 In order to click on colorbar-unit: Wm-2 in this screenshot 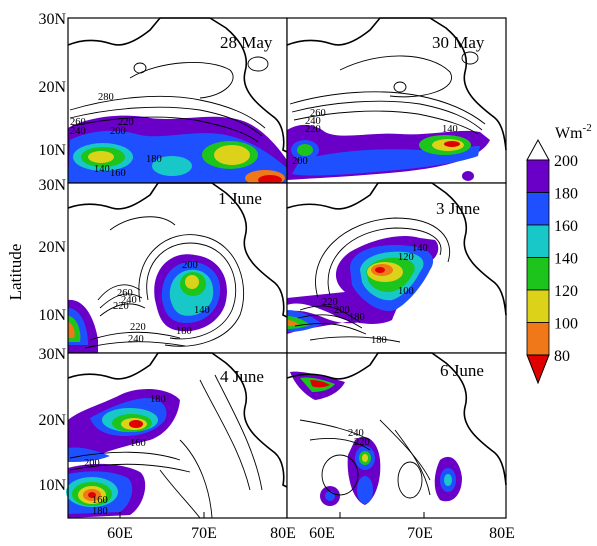, I will do `click(573, 132)`.